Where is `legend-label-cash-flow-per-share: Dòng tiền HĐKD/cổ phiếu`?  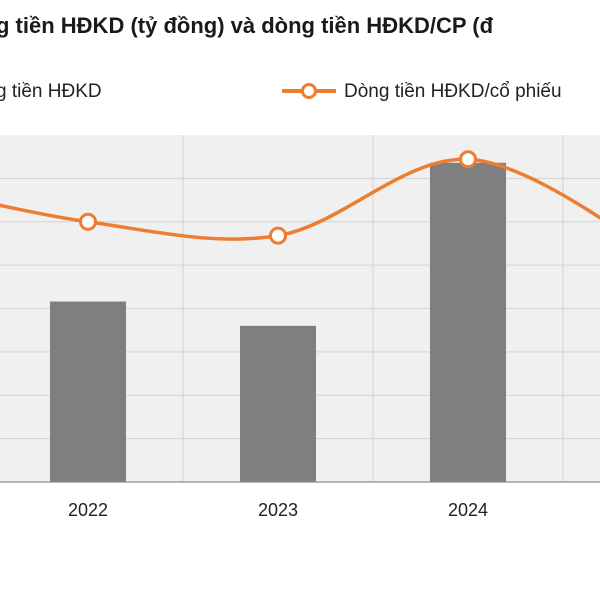
legend-label-cash-flow-per-share: Dòng tiền HĐKD/cổ phiếu is located at coordinates (453, 91).